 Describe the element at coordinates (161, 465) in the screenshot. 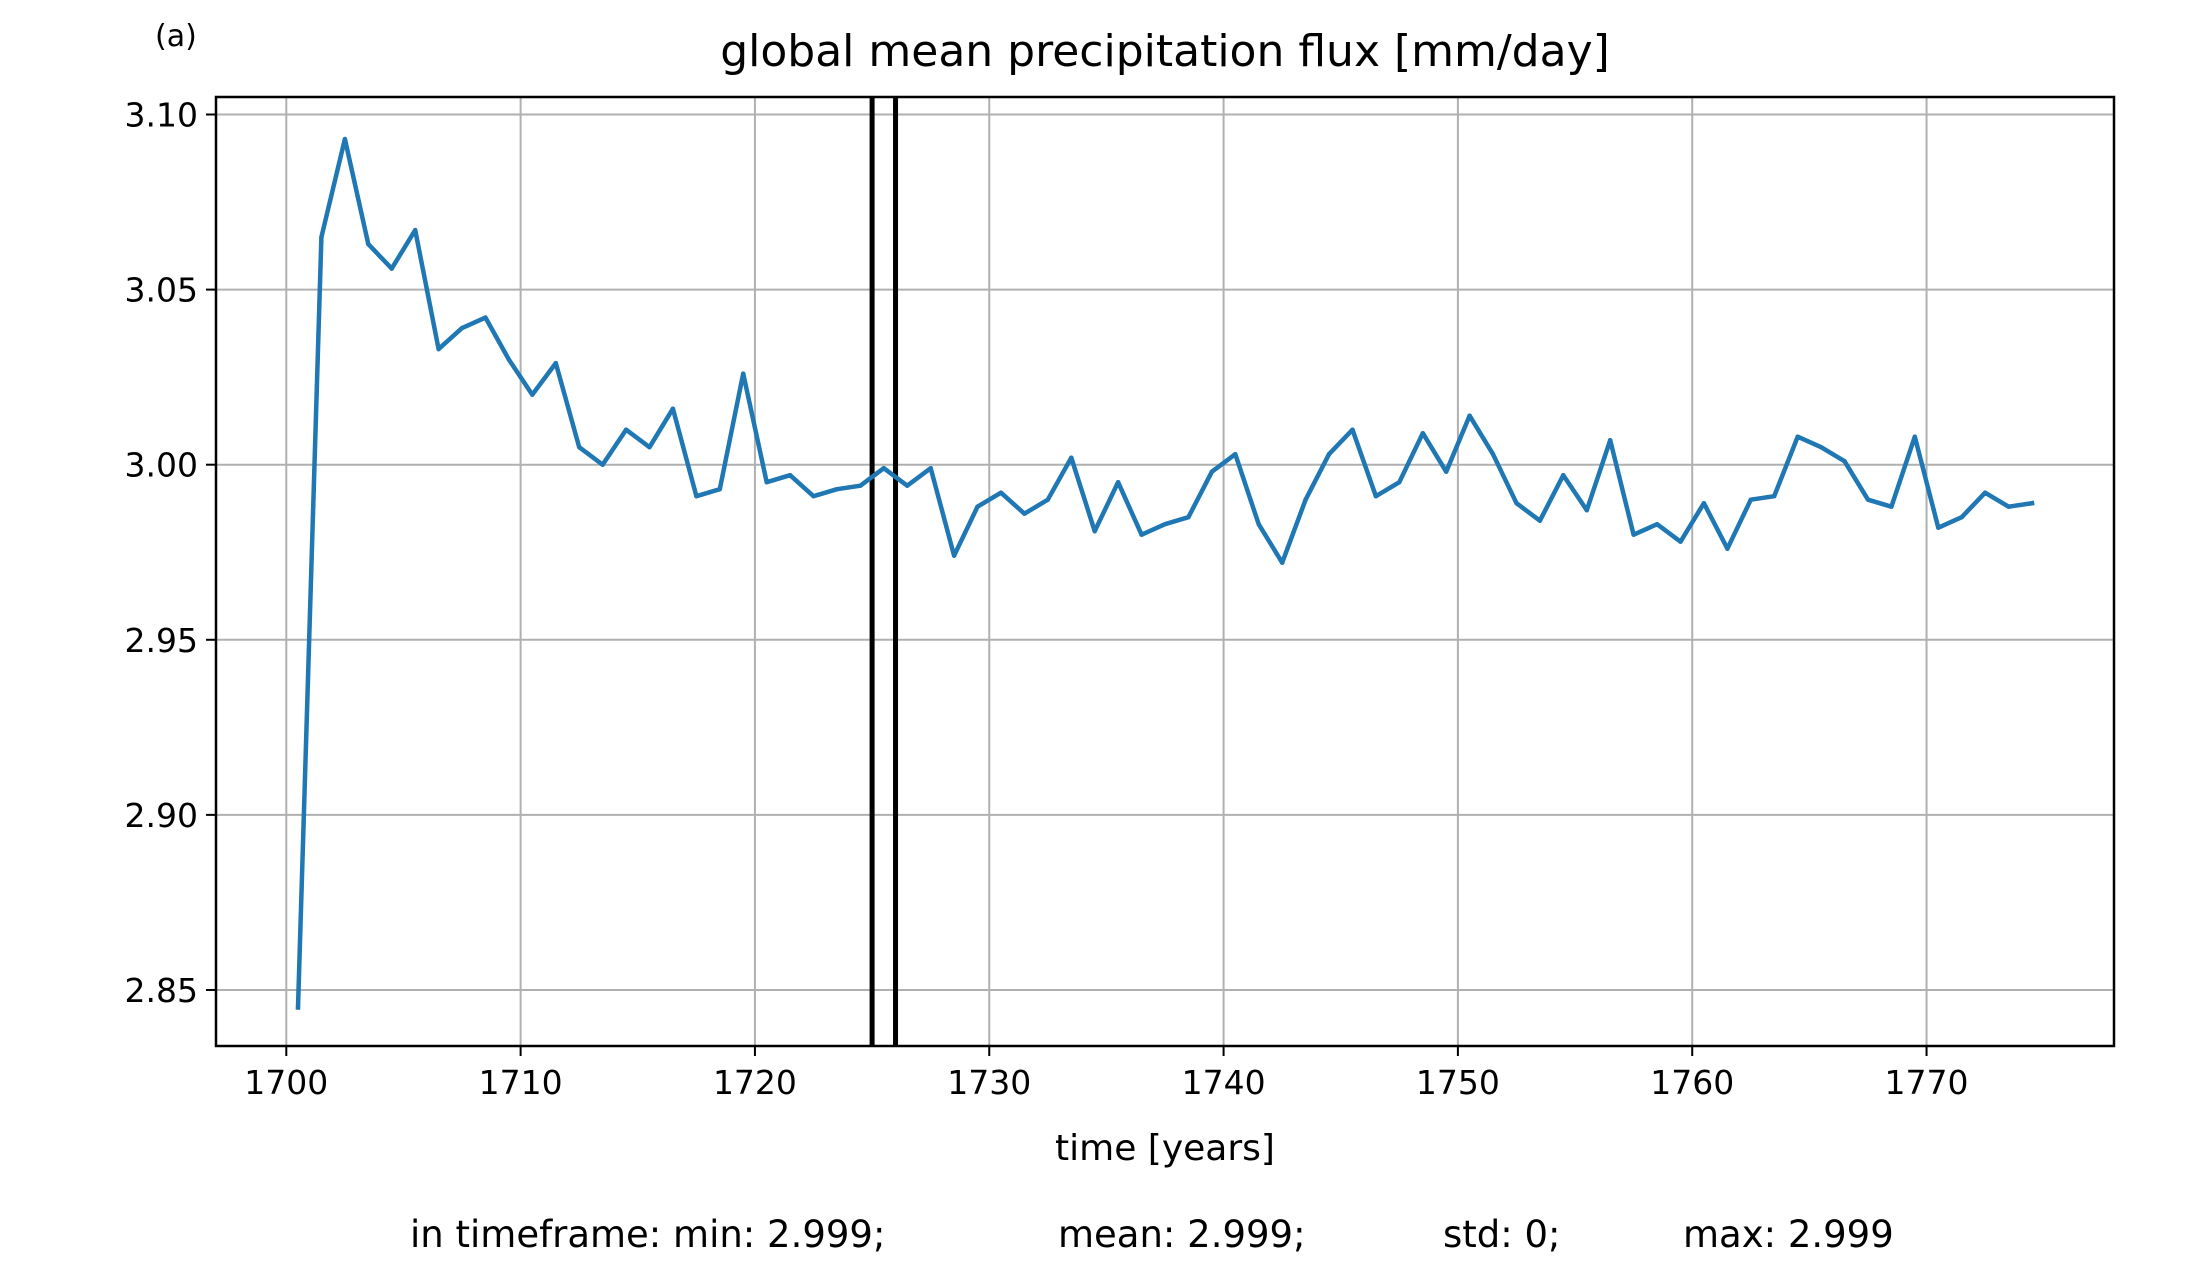

I see `y-tick-label: 3.00` at that location.